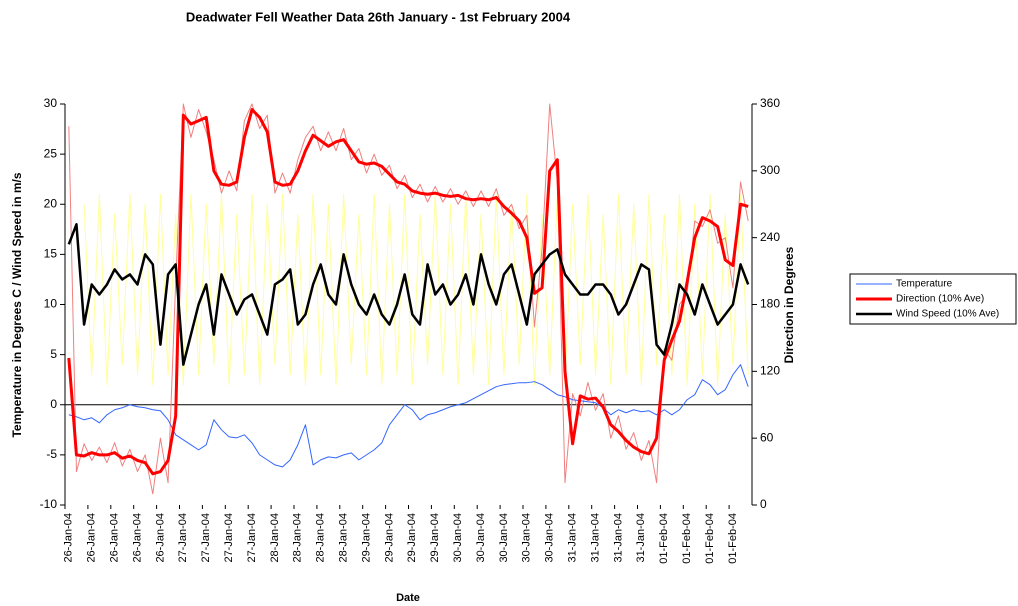  What do you see at coordinates (770, 371) in the screenshot?
I see `y2-tick-label: 120` at bounding box center [770, 371].